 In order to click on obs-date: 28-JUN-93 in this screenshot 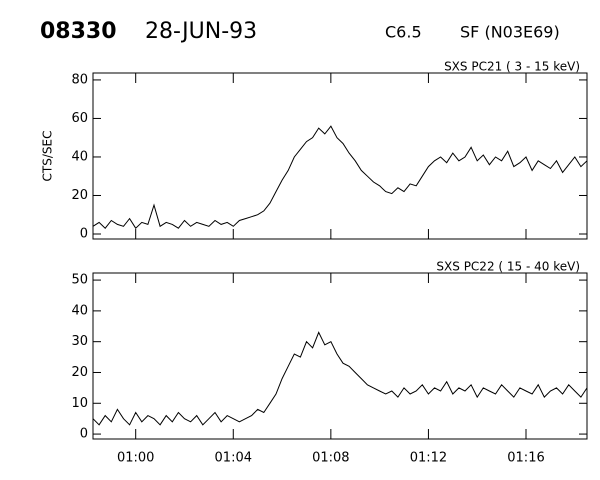, I will do `click(201, 31)`.